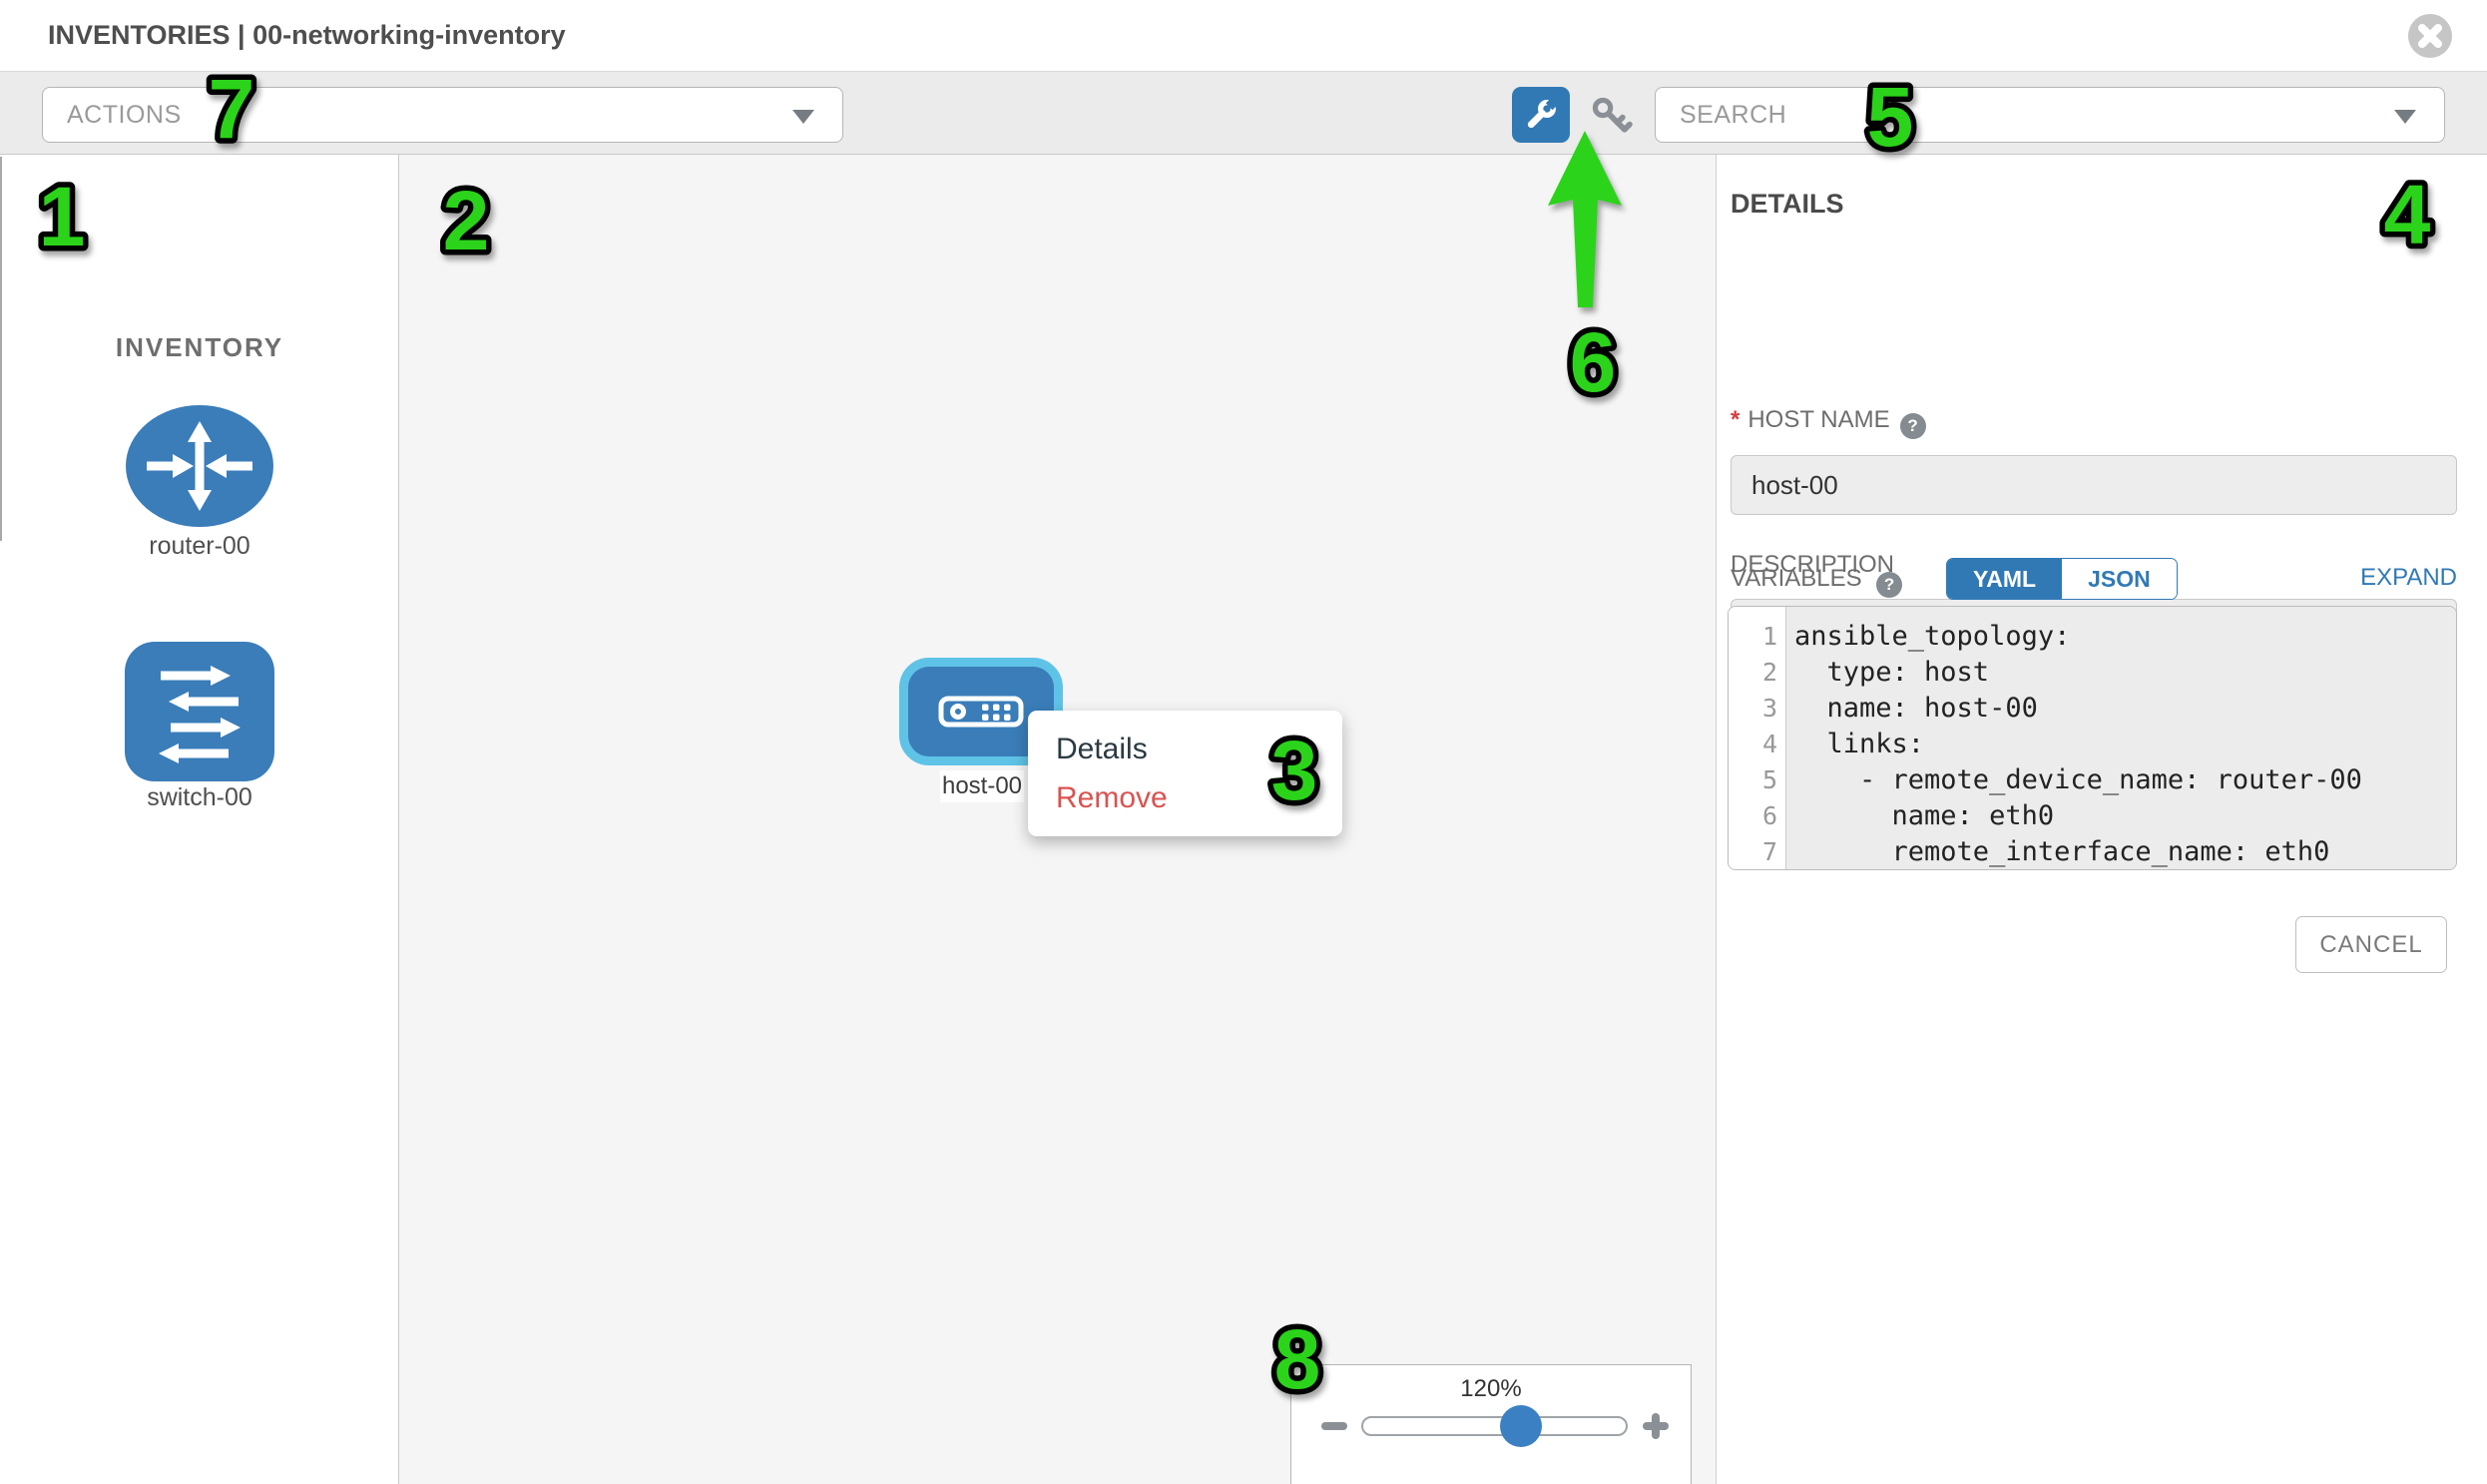  I want to click on context-menu-item-details: Details, so click(1102, 749).